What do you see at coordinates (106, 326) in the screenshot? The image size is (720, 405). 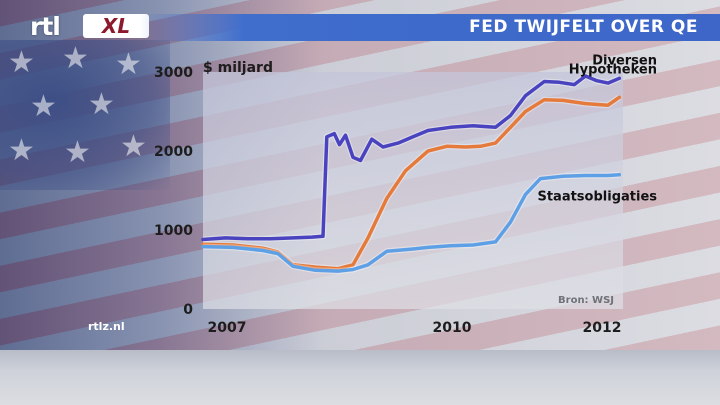 I see `site-label: rtlz.nl` at bounding box center [106, 326].